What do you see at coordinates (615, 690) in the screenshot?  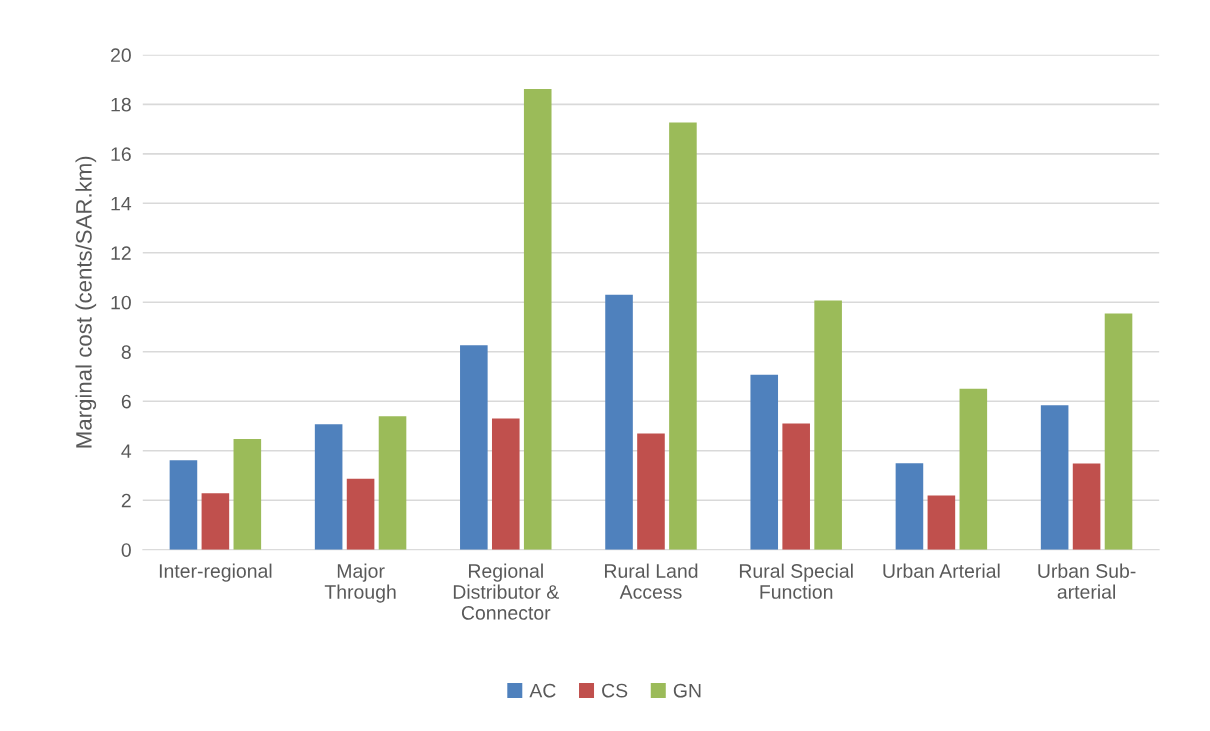 I see `legend-label: CS` at bounding box center [615, 690].